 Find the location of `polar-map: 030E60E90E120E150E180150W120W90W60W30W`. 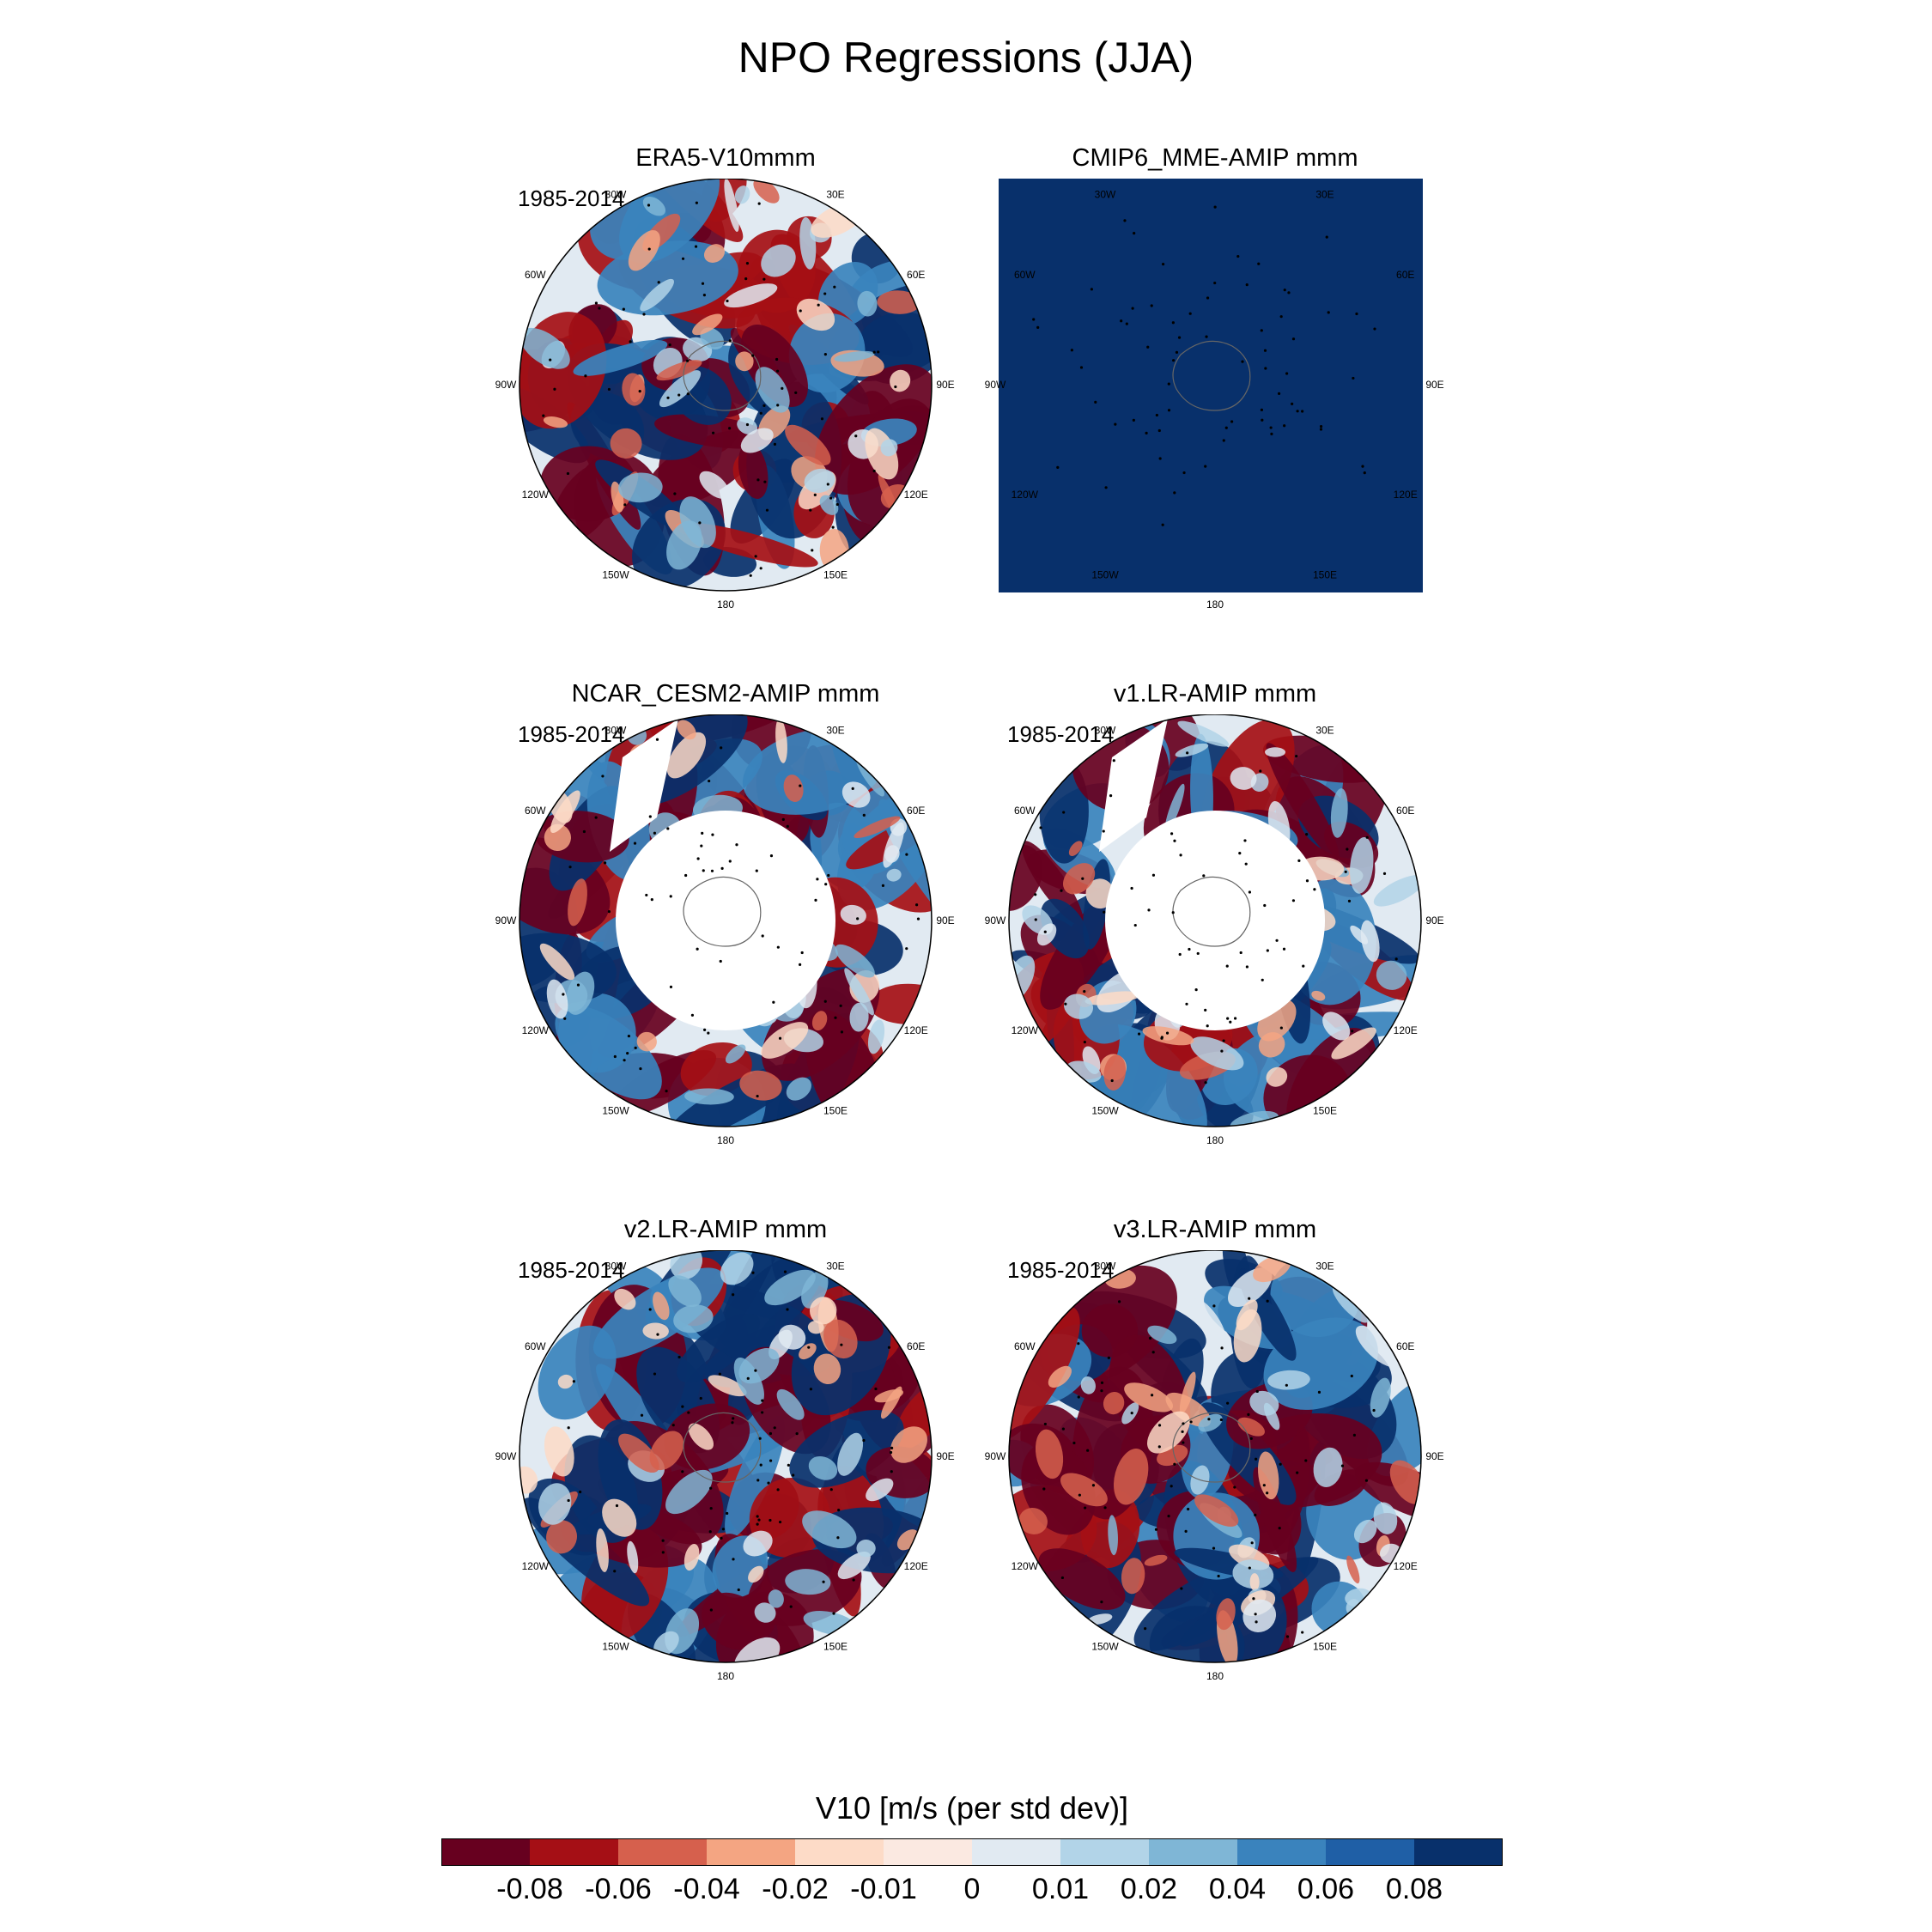

polar-map: 030E60E90E120E150E180150W120W90W60W30W is located at coordinates (725, 1466).